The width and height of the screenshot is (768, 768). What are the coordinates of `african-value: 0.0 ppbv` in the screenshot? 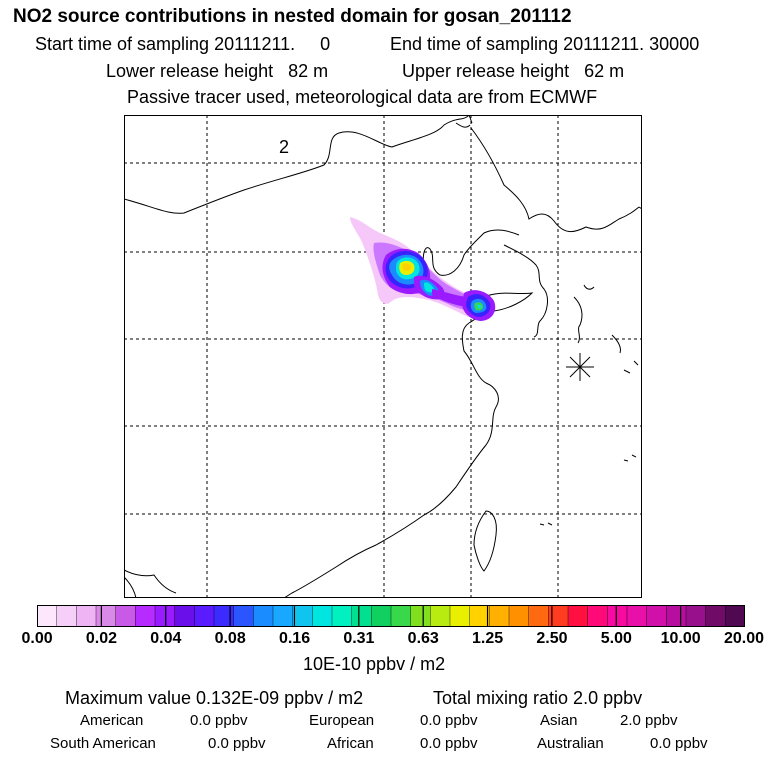 It's located at (449, 743).